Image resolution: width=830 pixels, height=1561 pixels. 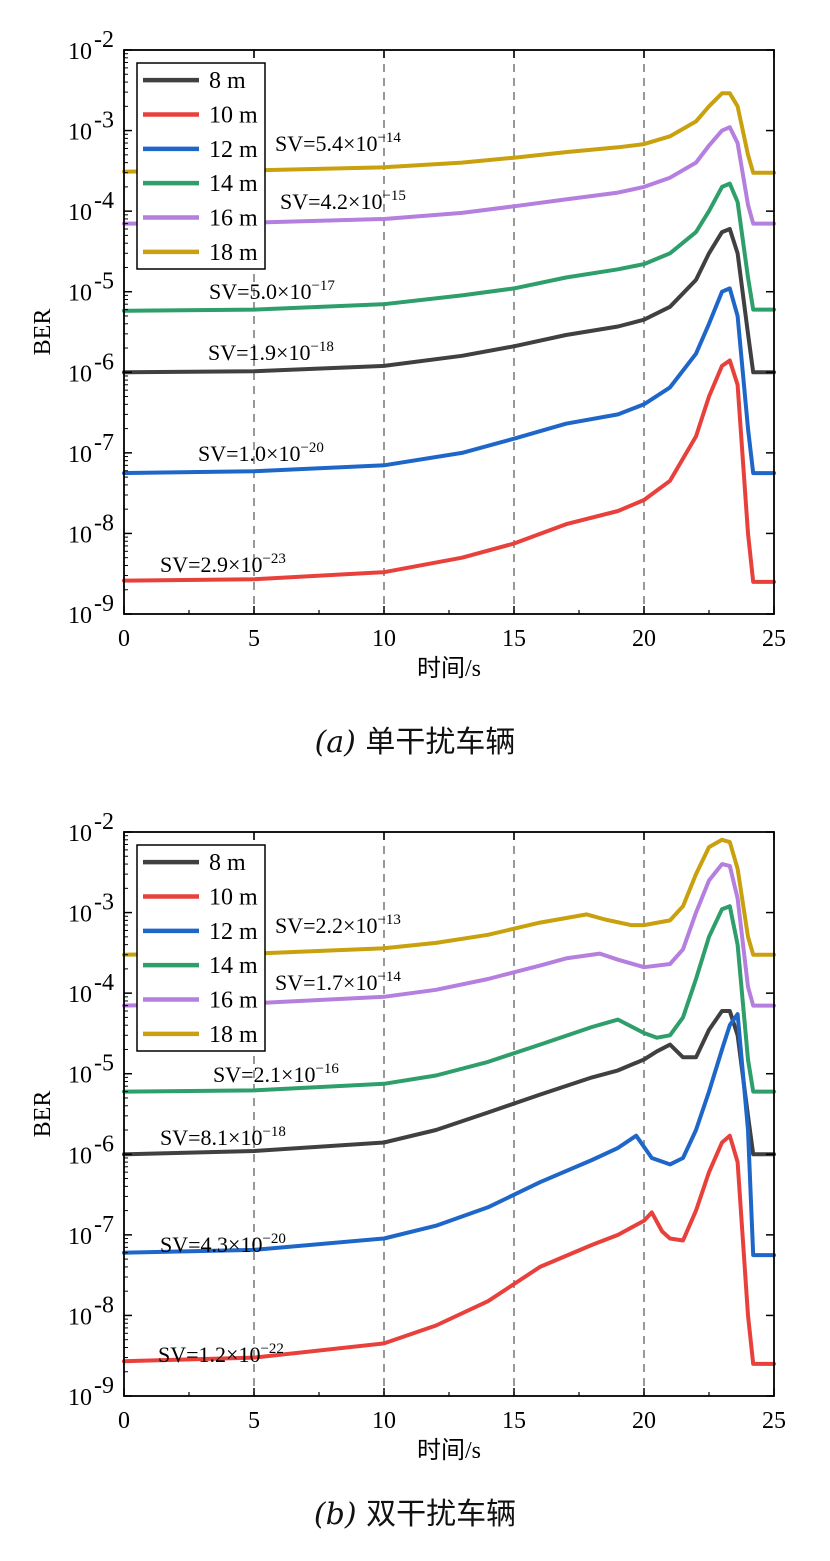 What do you see at coordinates (338, 925) in the screenshot?
I see `sv-annotation: SV=2.2×10−13` at bounding box center [338, 925].